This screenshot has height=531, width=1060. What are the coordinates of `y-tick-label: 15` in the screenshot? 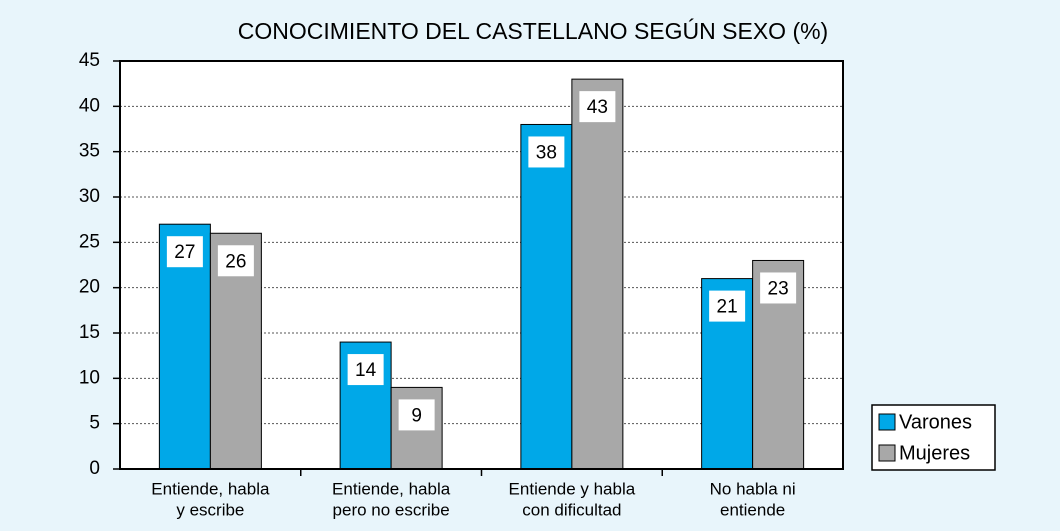 It's located at (89, 332).